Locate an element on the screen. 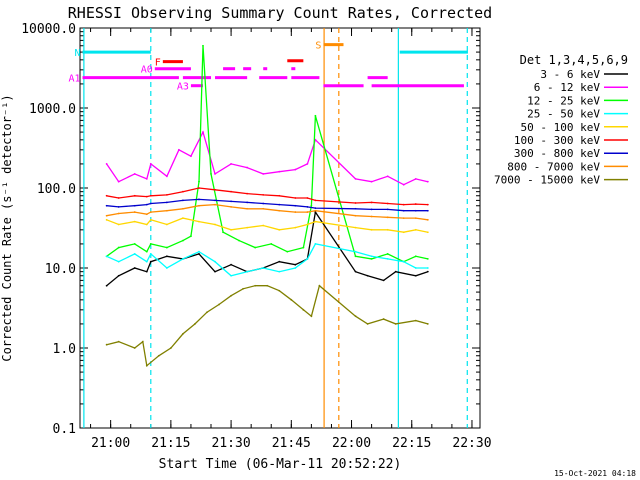  x-tick-label: 22:15 is located at coordinates (411, 443).